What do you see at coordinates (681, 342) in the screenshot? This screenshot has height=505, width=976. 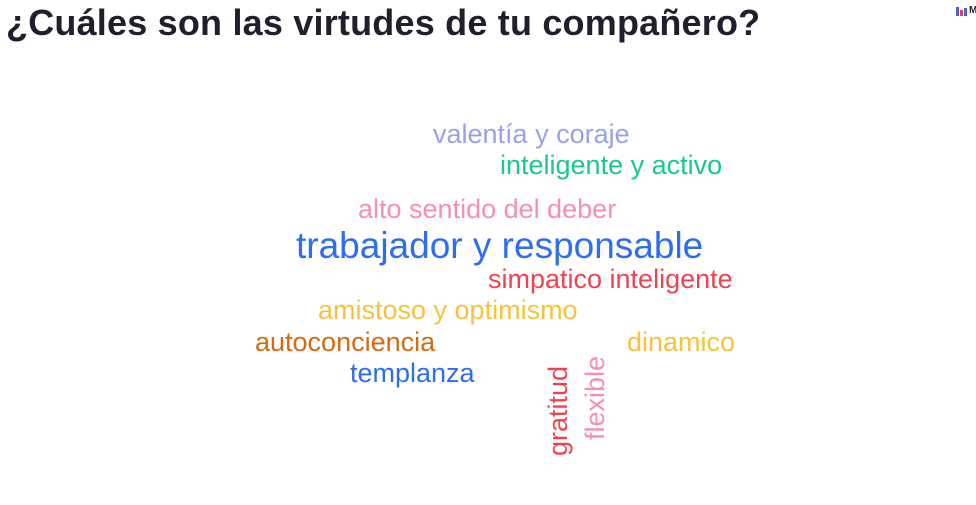 I see `word-cloud-word: dinamico` at bounding box center [681, 342].